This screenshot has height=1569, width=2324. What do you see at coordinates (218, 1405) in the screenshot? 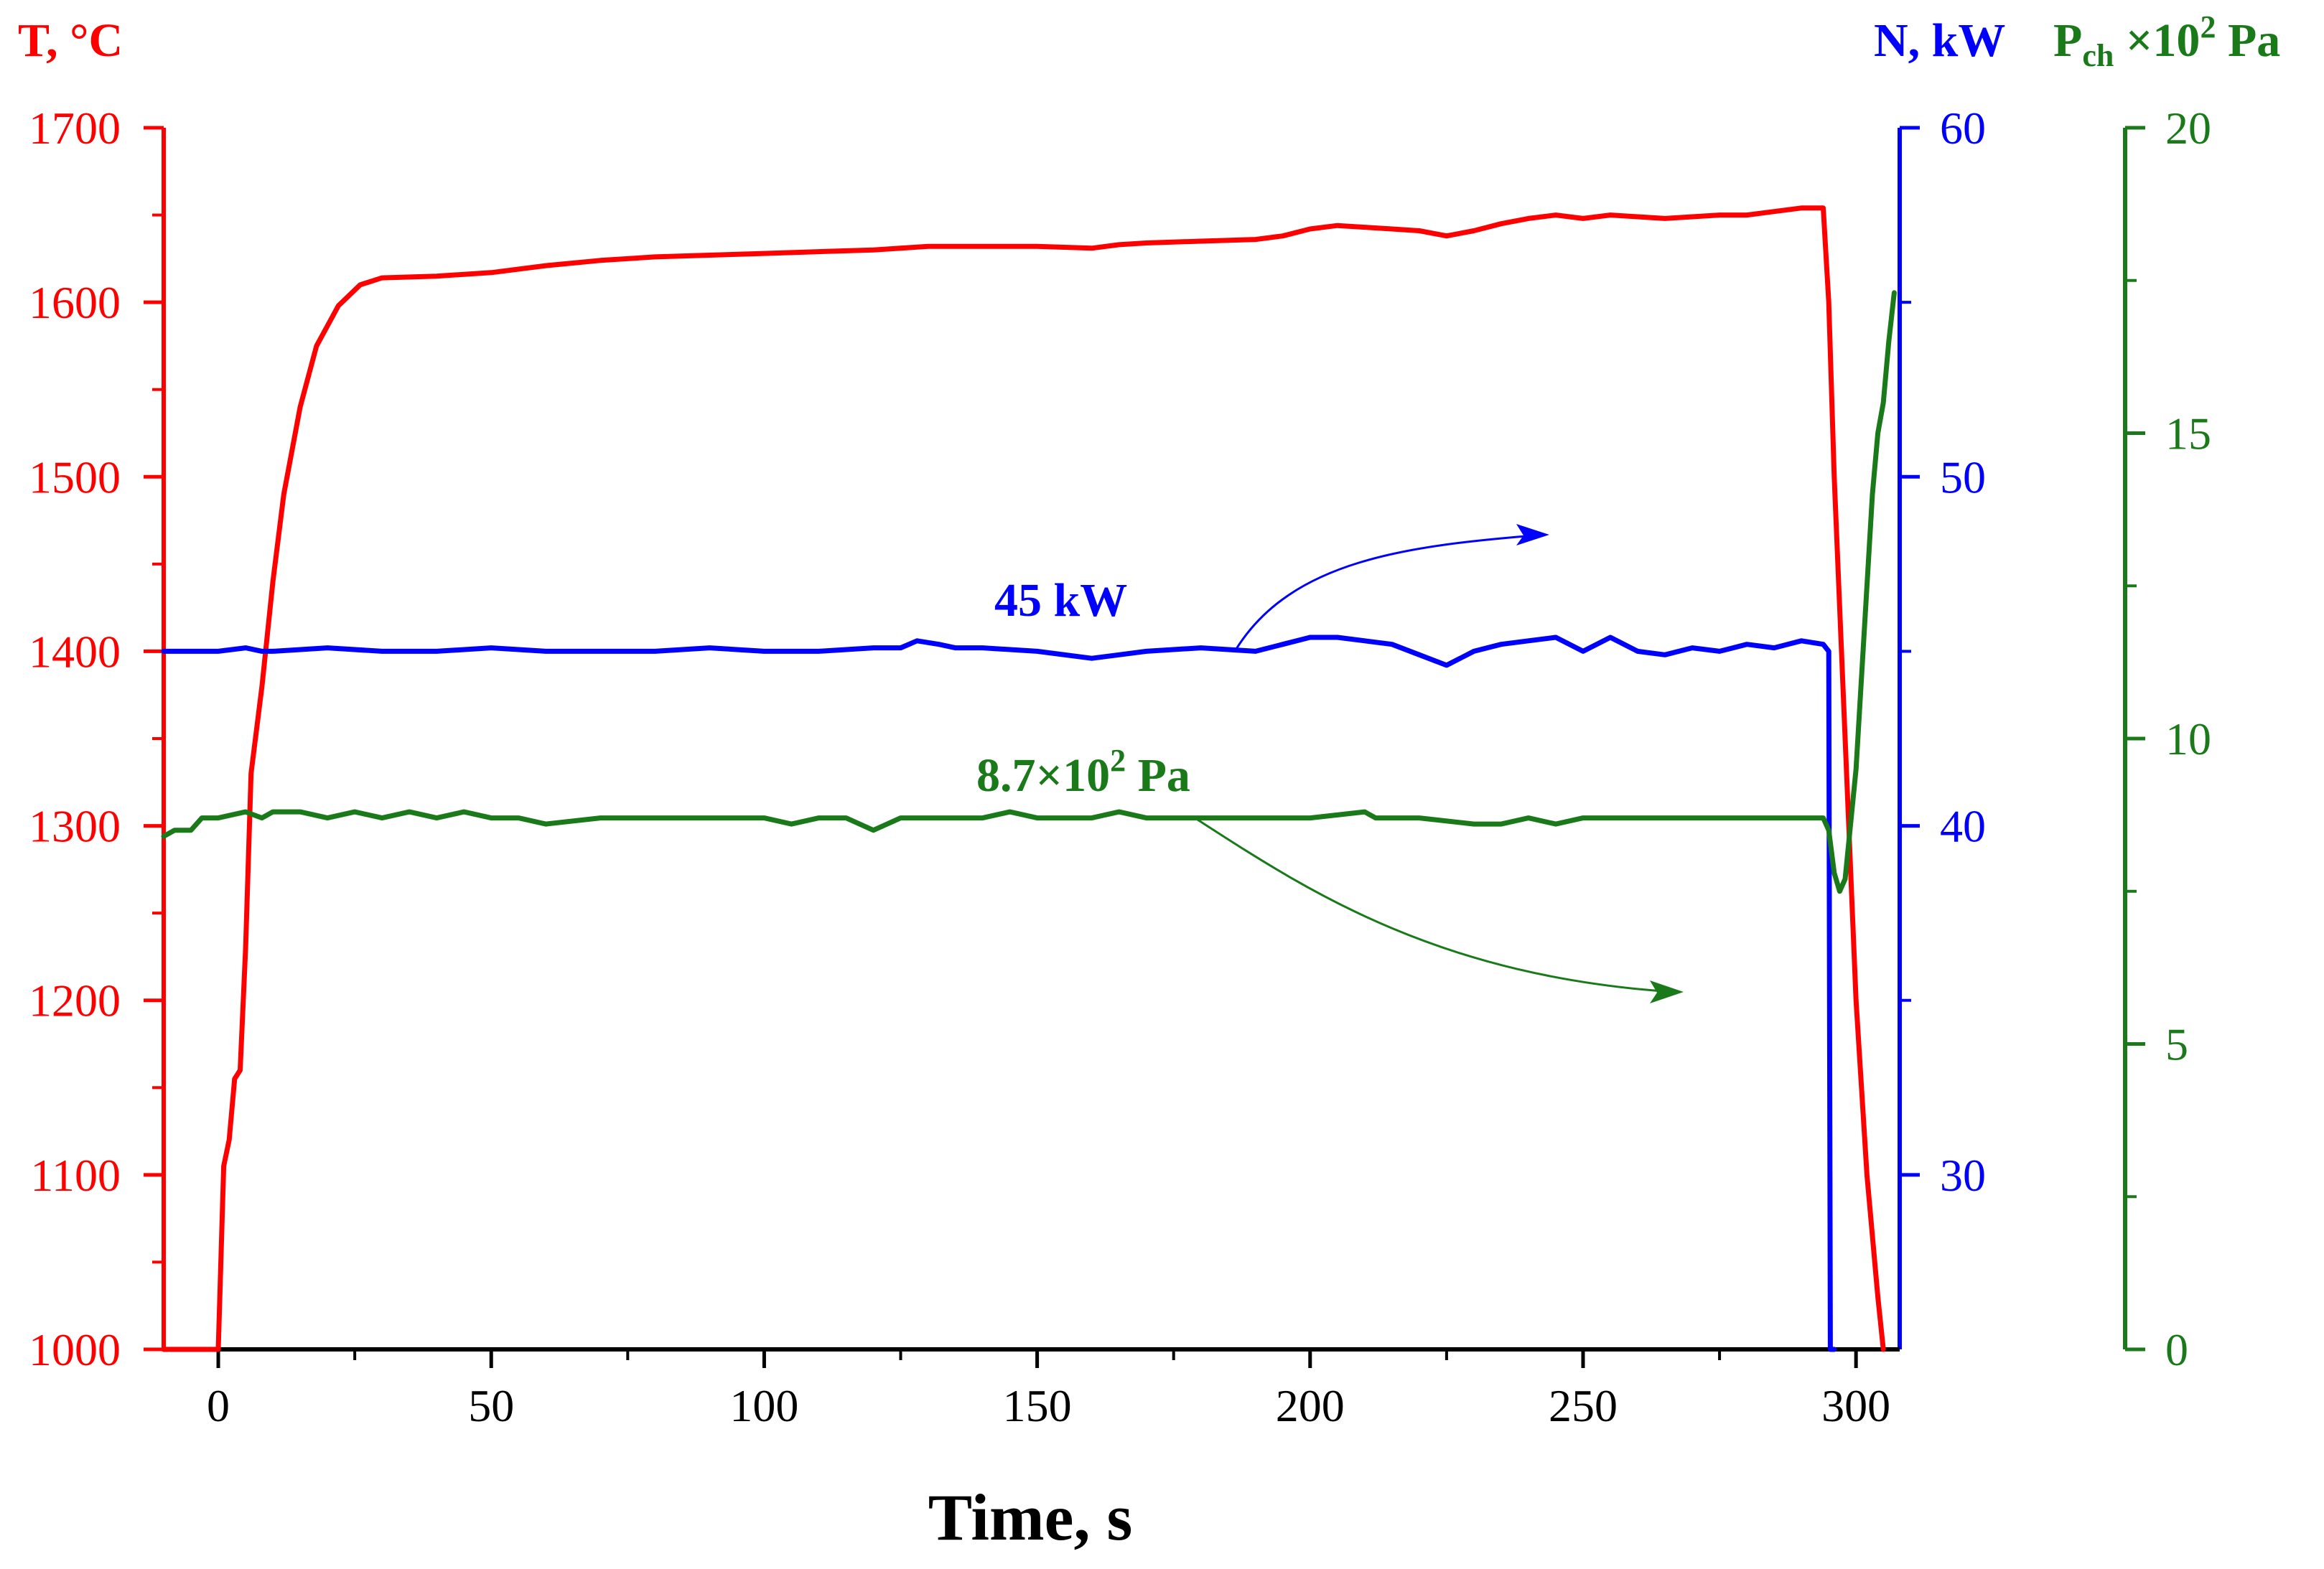
I see `x-tick-label: 0` at bounding box center [218, 1405].